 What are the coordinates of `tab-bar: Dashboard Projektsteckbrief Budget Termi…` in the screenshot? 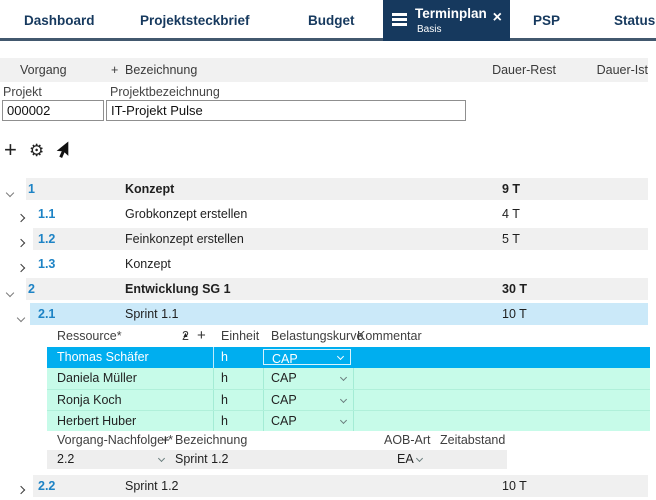 It's located at (328, 20).